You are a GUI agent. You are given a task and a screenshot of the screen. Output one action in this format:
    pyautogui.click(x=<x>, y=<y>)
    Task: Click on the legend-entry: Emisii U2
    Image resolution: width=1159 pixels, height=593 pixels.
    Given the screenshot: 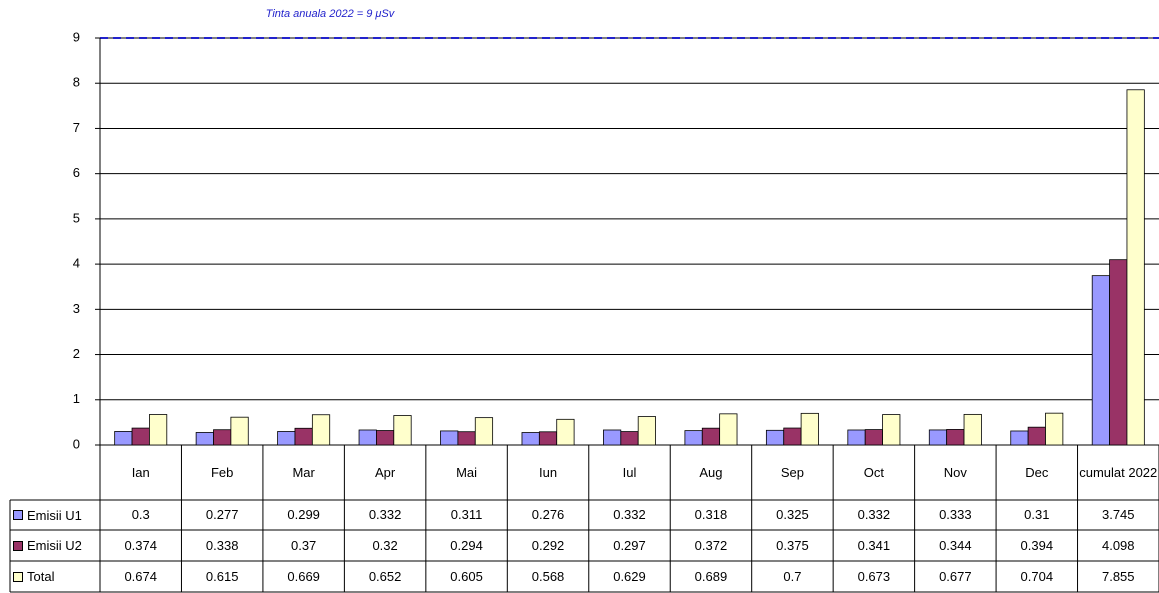 What is the action you would take?
    pyautogui.click(x=55, y=545)
    